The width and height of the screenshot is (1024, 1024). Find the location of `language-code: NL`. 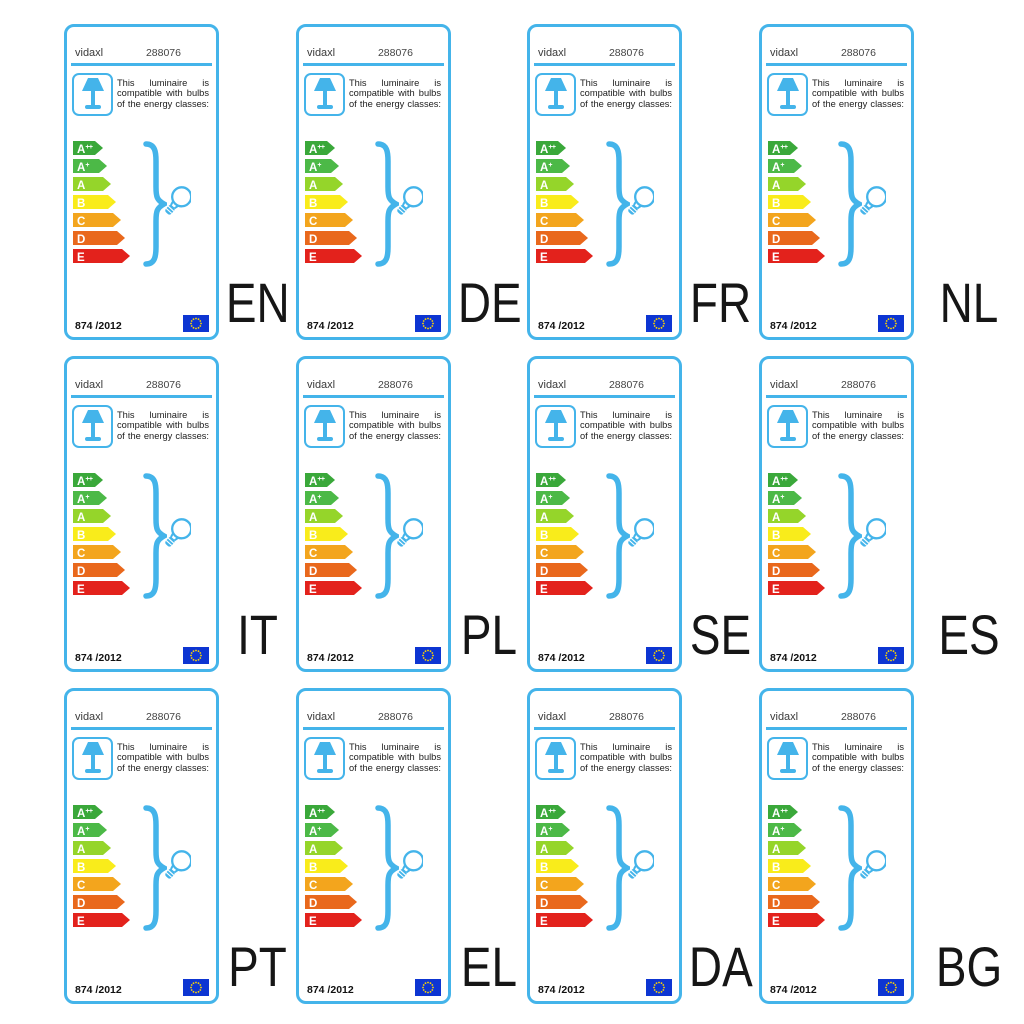

language-code: NL is located at coordinates (969, 302).